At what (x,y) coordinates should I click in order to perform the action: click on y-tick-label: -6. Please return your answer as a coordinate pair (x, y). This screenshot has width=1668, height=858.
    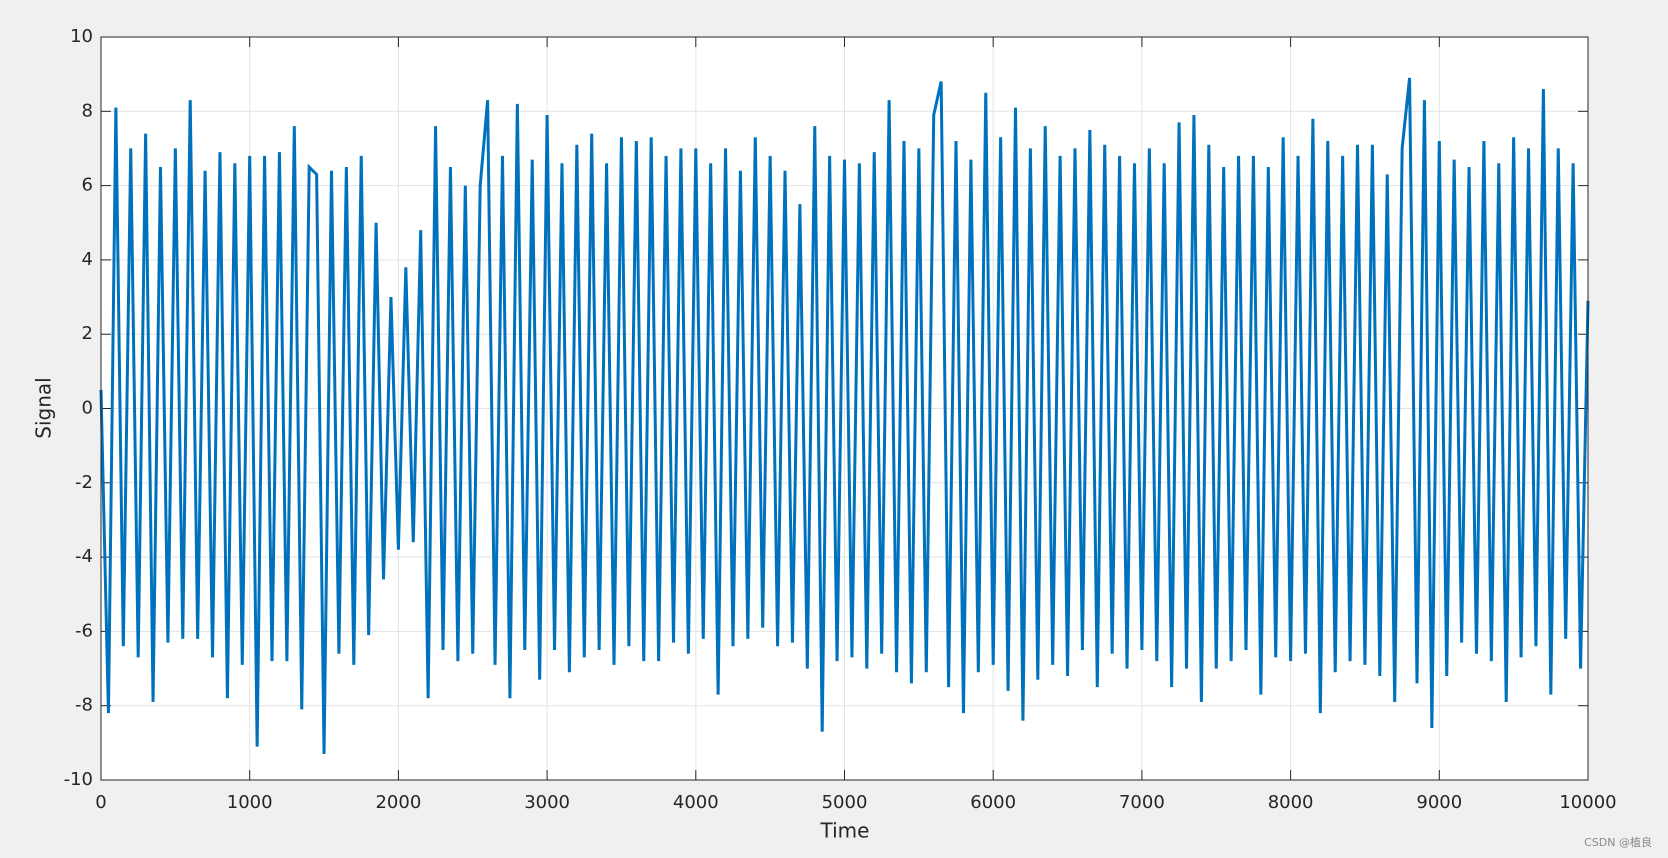
    Looking at the image, I should click on (84, 630).